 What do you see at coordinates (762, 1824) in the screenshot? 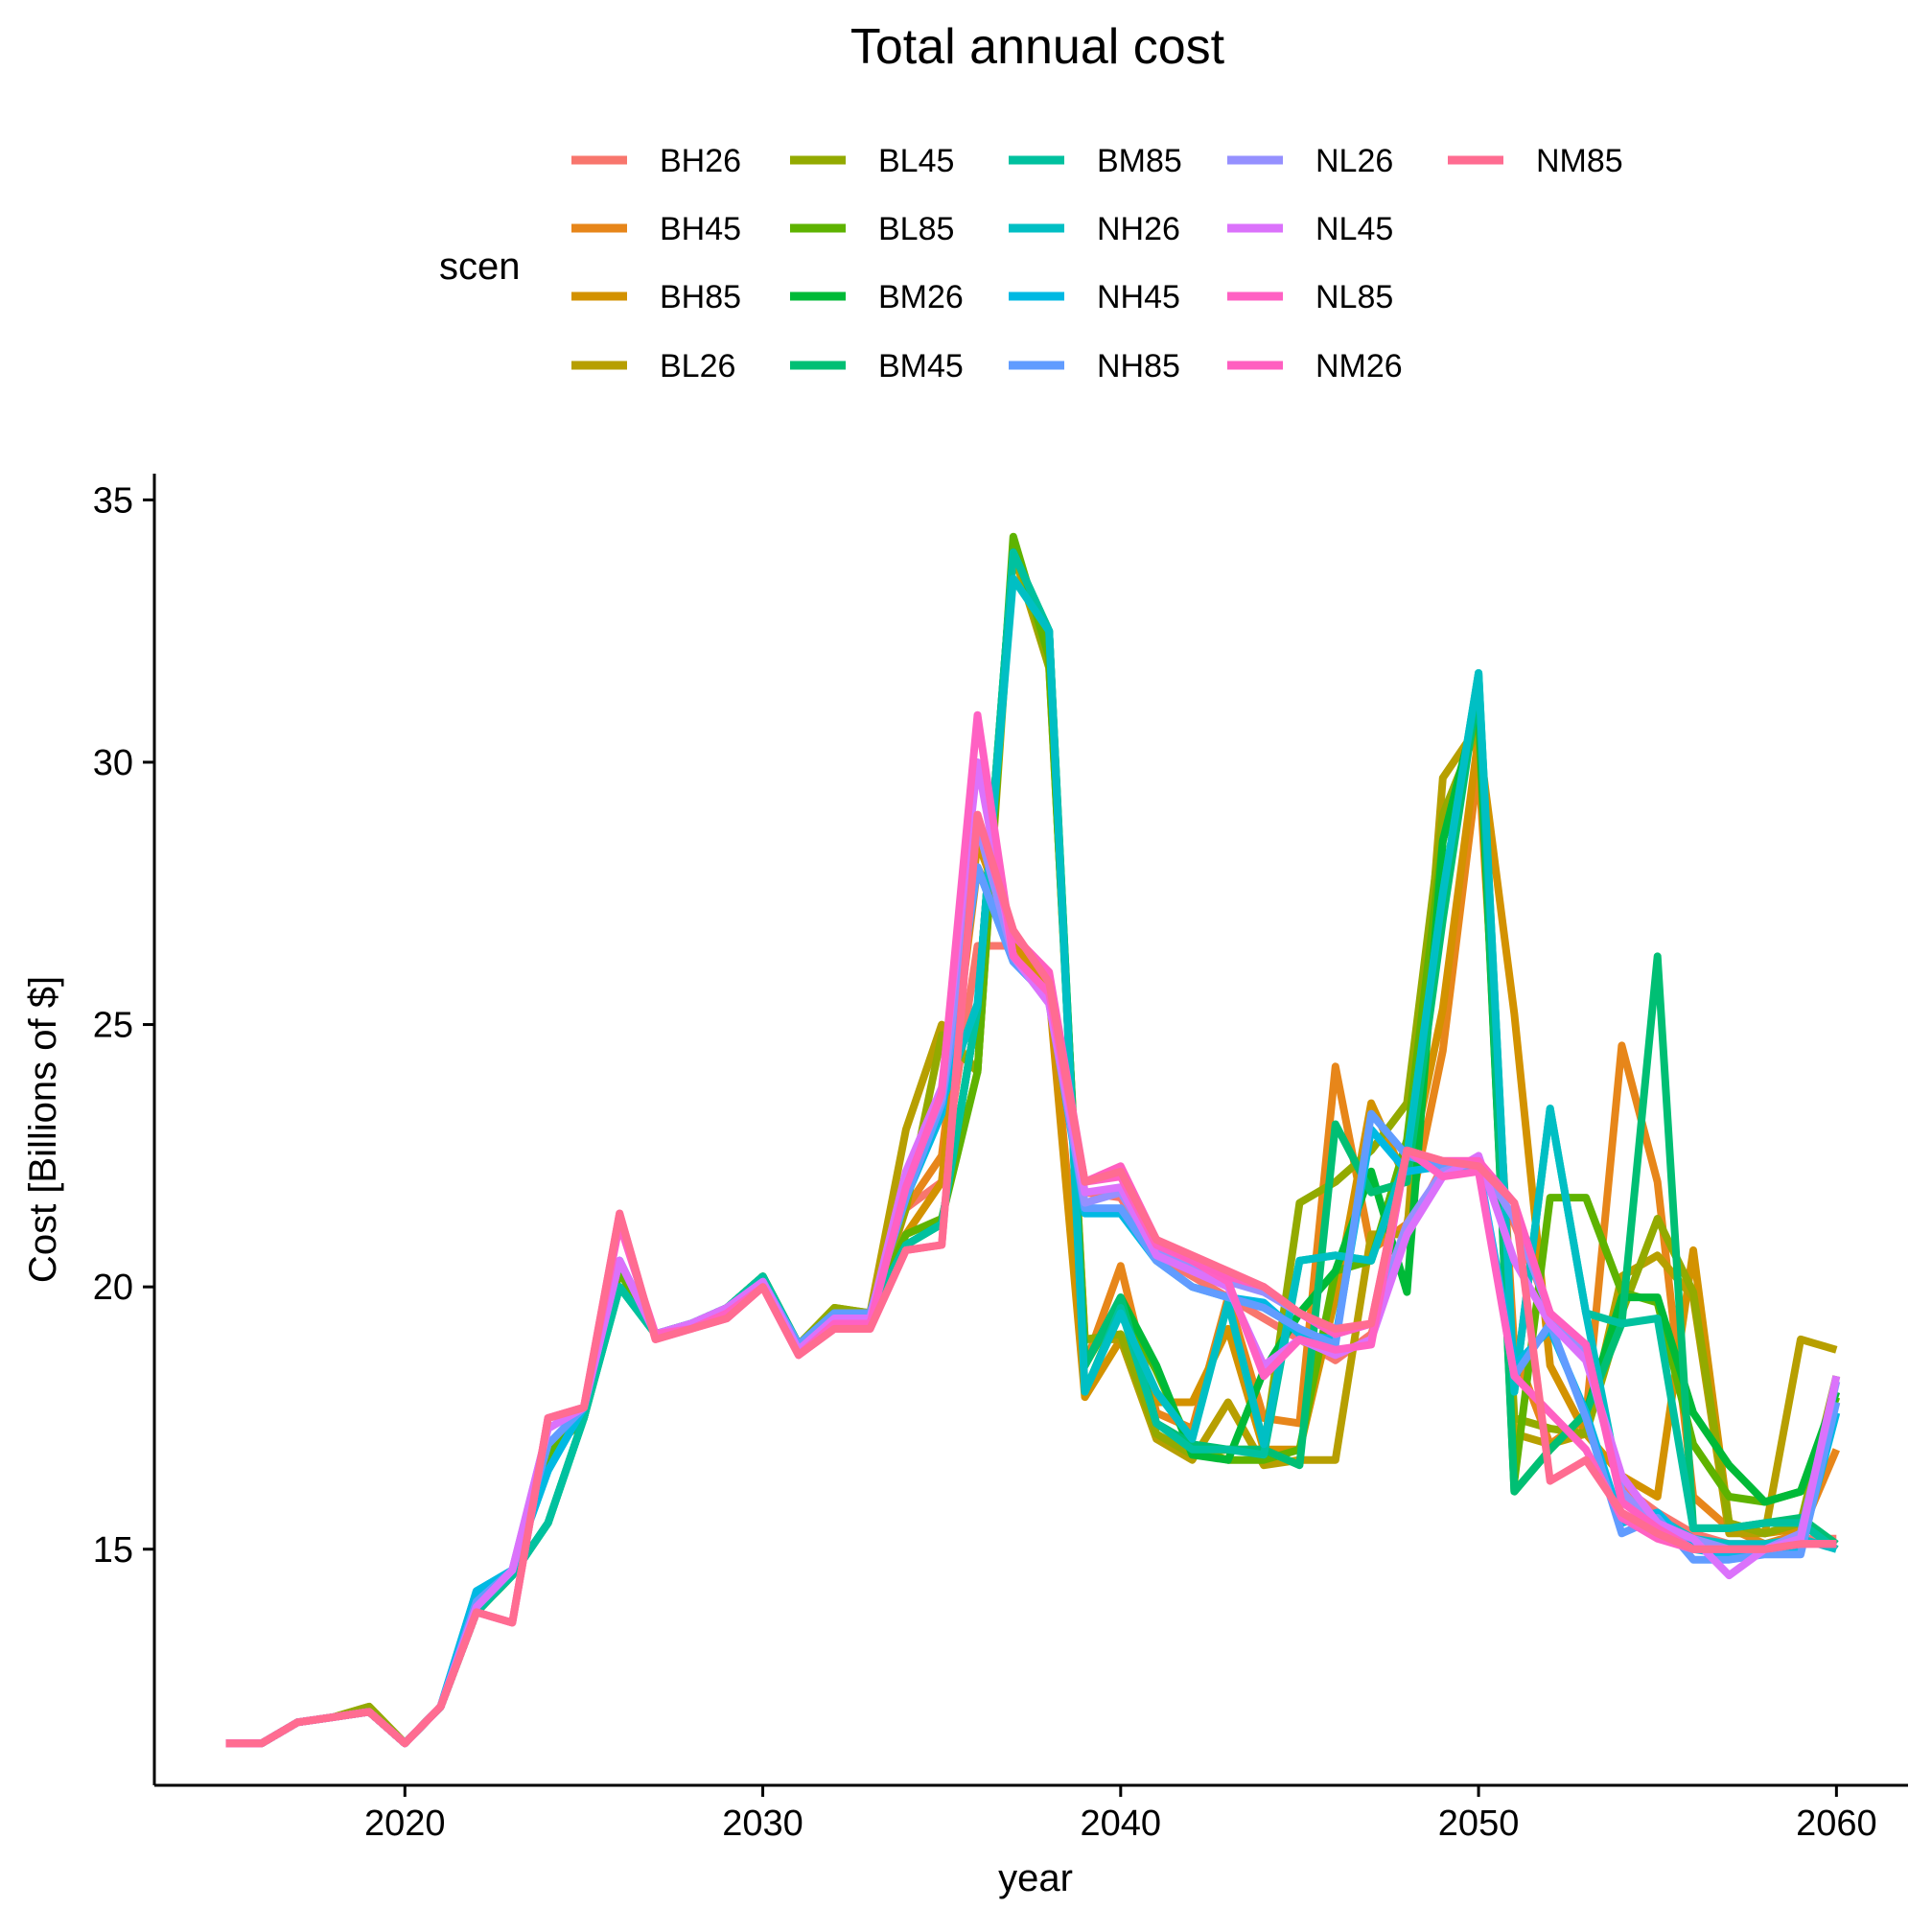
I see `x-tick-label: 2030` at bounding box center [762, 1824].